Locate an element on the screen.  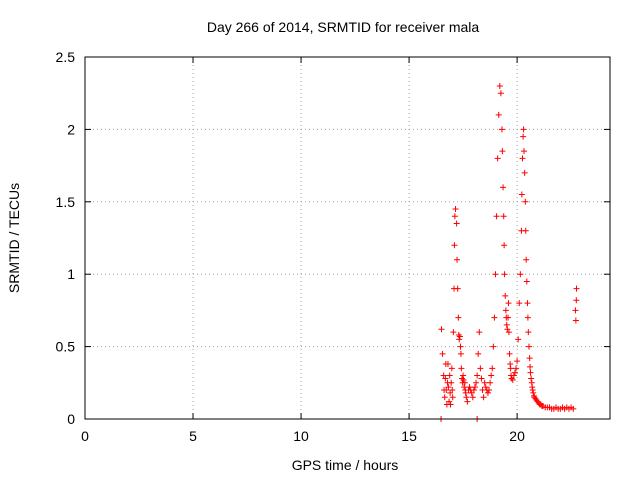
x-tick-label: 10 is located at coordinates (301, 436).